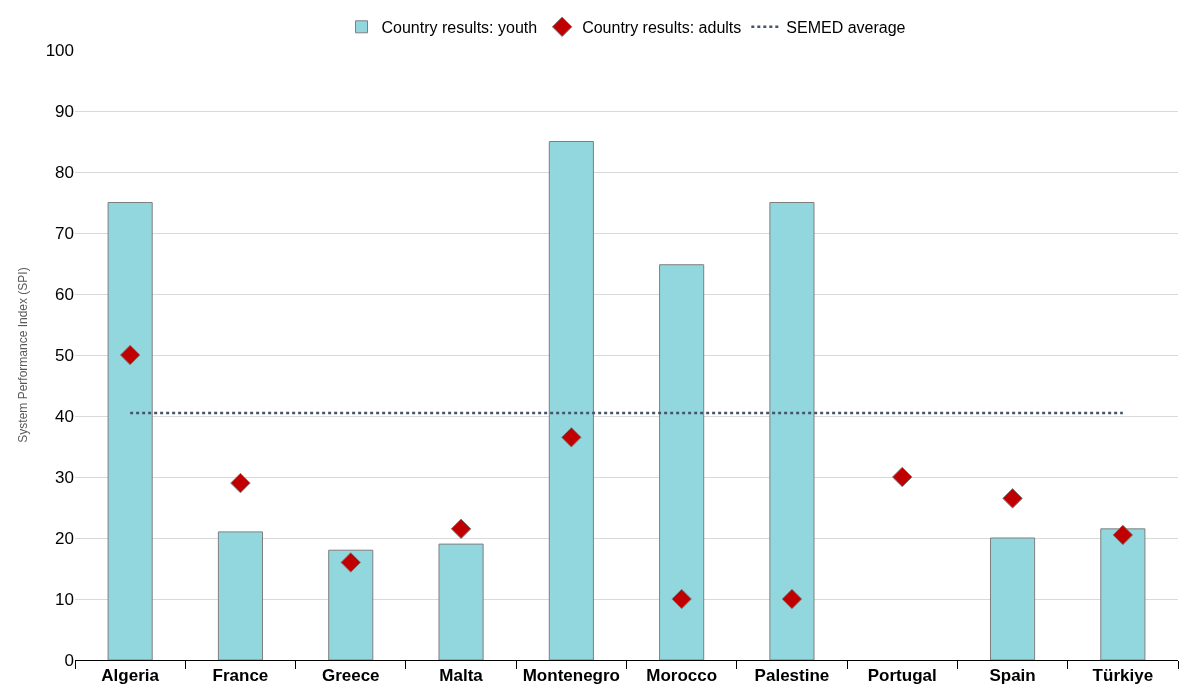 The image size is (1188, 700). I want to click on y-tick-label: 50, so click(64, 355).